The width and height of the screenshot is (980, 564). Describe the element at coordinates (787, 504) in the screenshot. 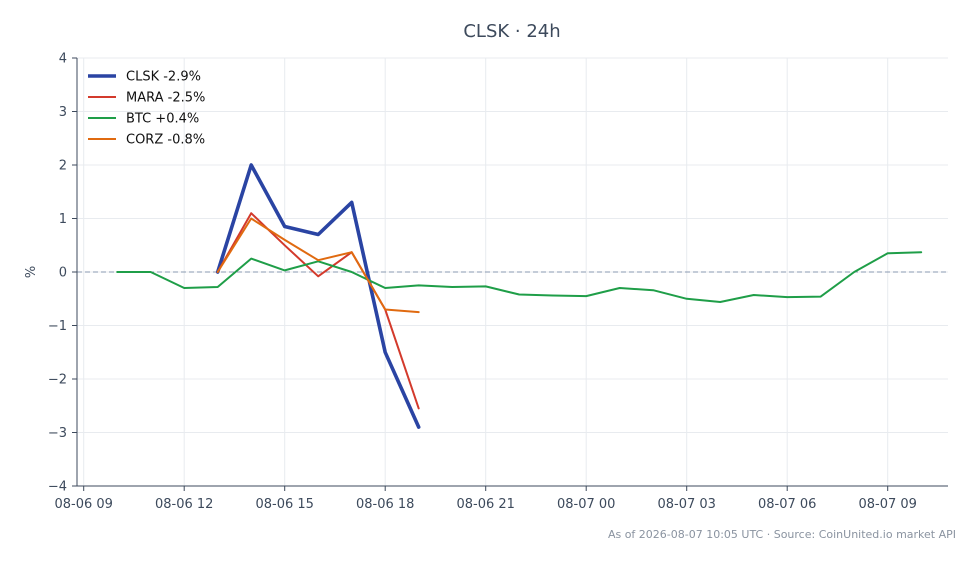

I see `x-tick-label: 08-07 06` at that location.